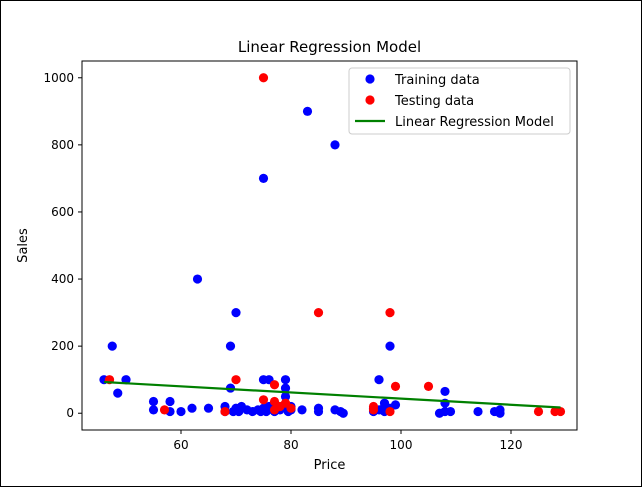  Describe the element at coordinates (58, 78) in the screenshot. I see `y-tick-label: 1000` at that location.